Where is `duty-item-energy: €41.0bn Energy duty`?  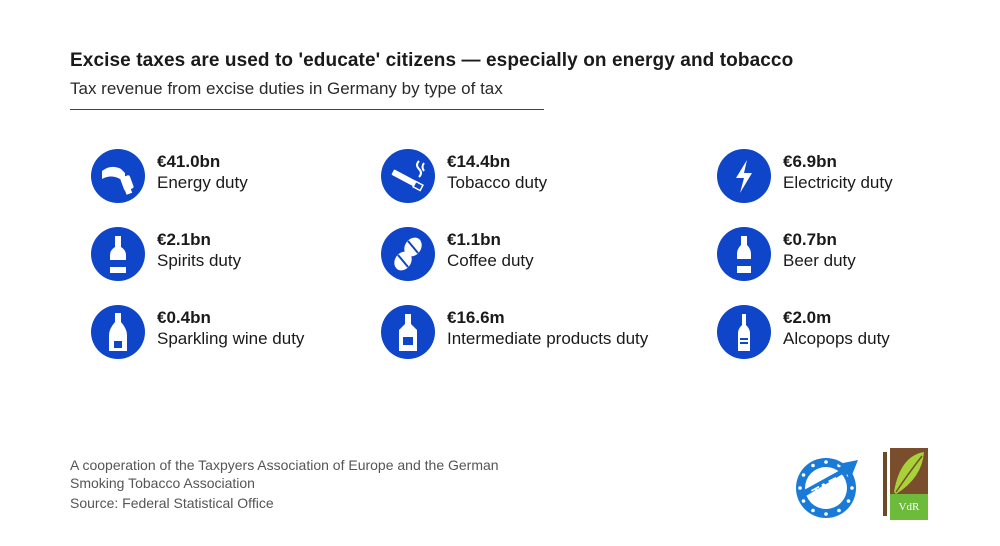
duty-item-energy: €41.0bn Energy duty is located at coordinates (221, 179).